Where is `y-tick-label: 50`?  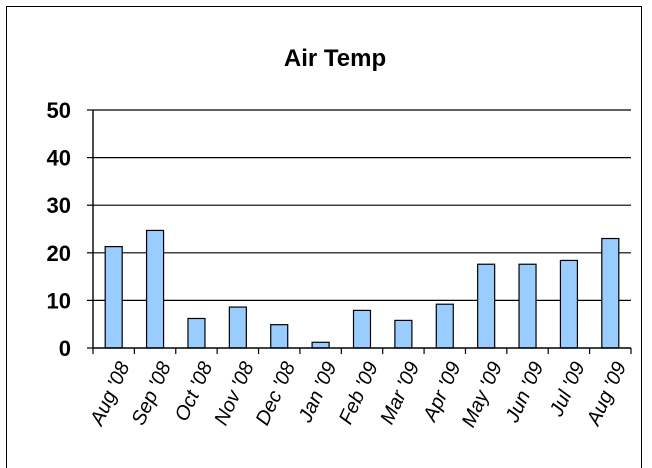 y-tick-label: 50 is located at coordinates (59, 110).